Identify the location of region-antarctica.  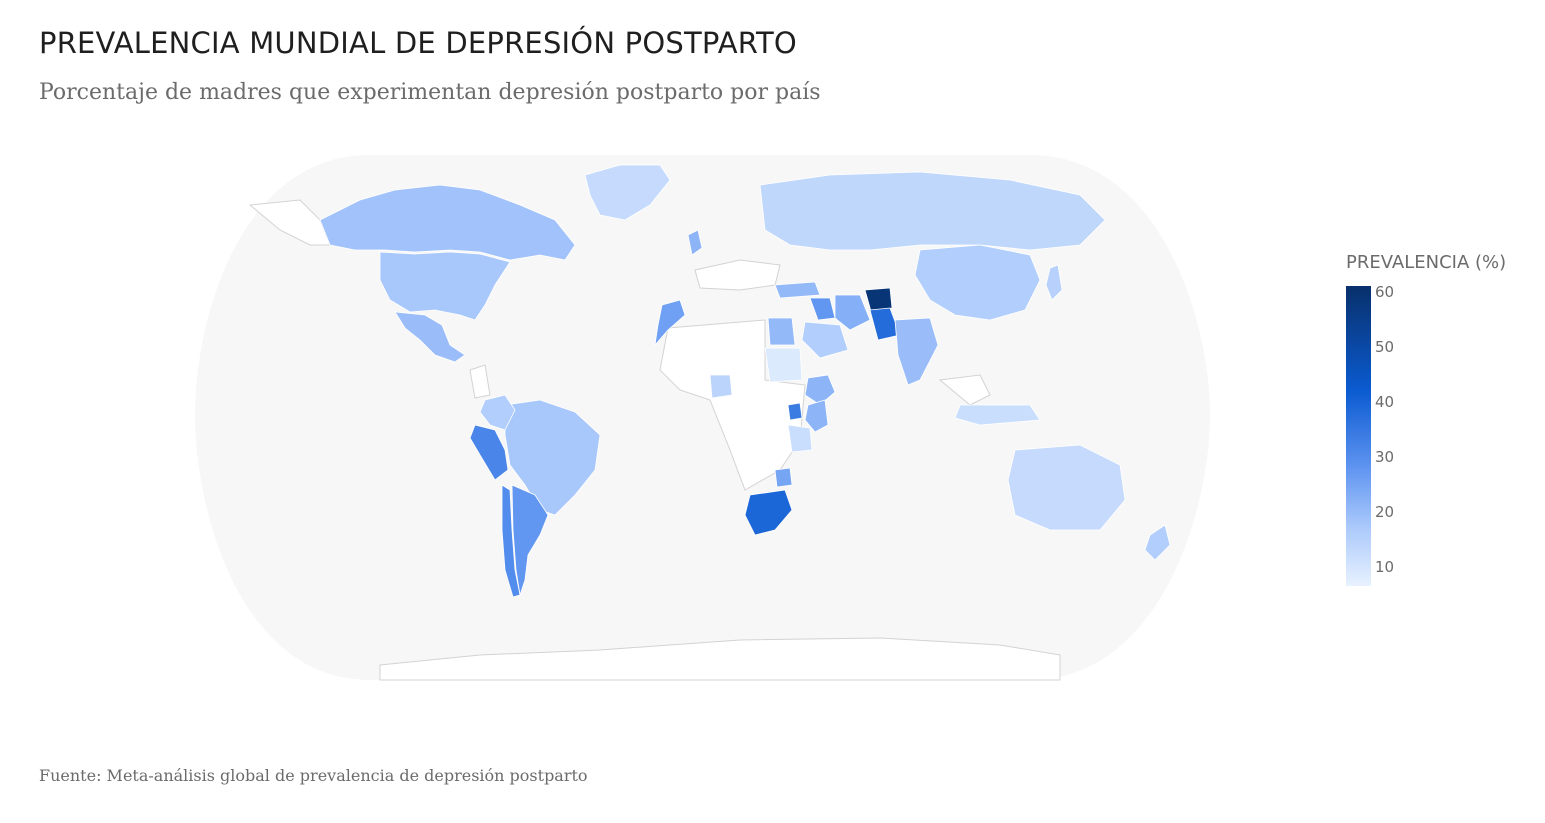
(720, 659).